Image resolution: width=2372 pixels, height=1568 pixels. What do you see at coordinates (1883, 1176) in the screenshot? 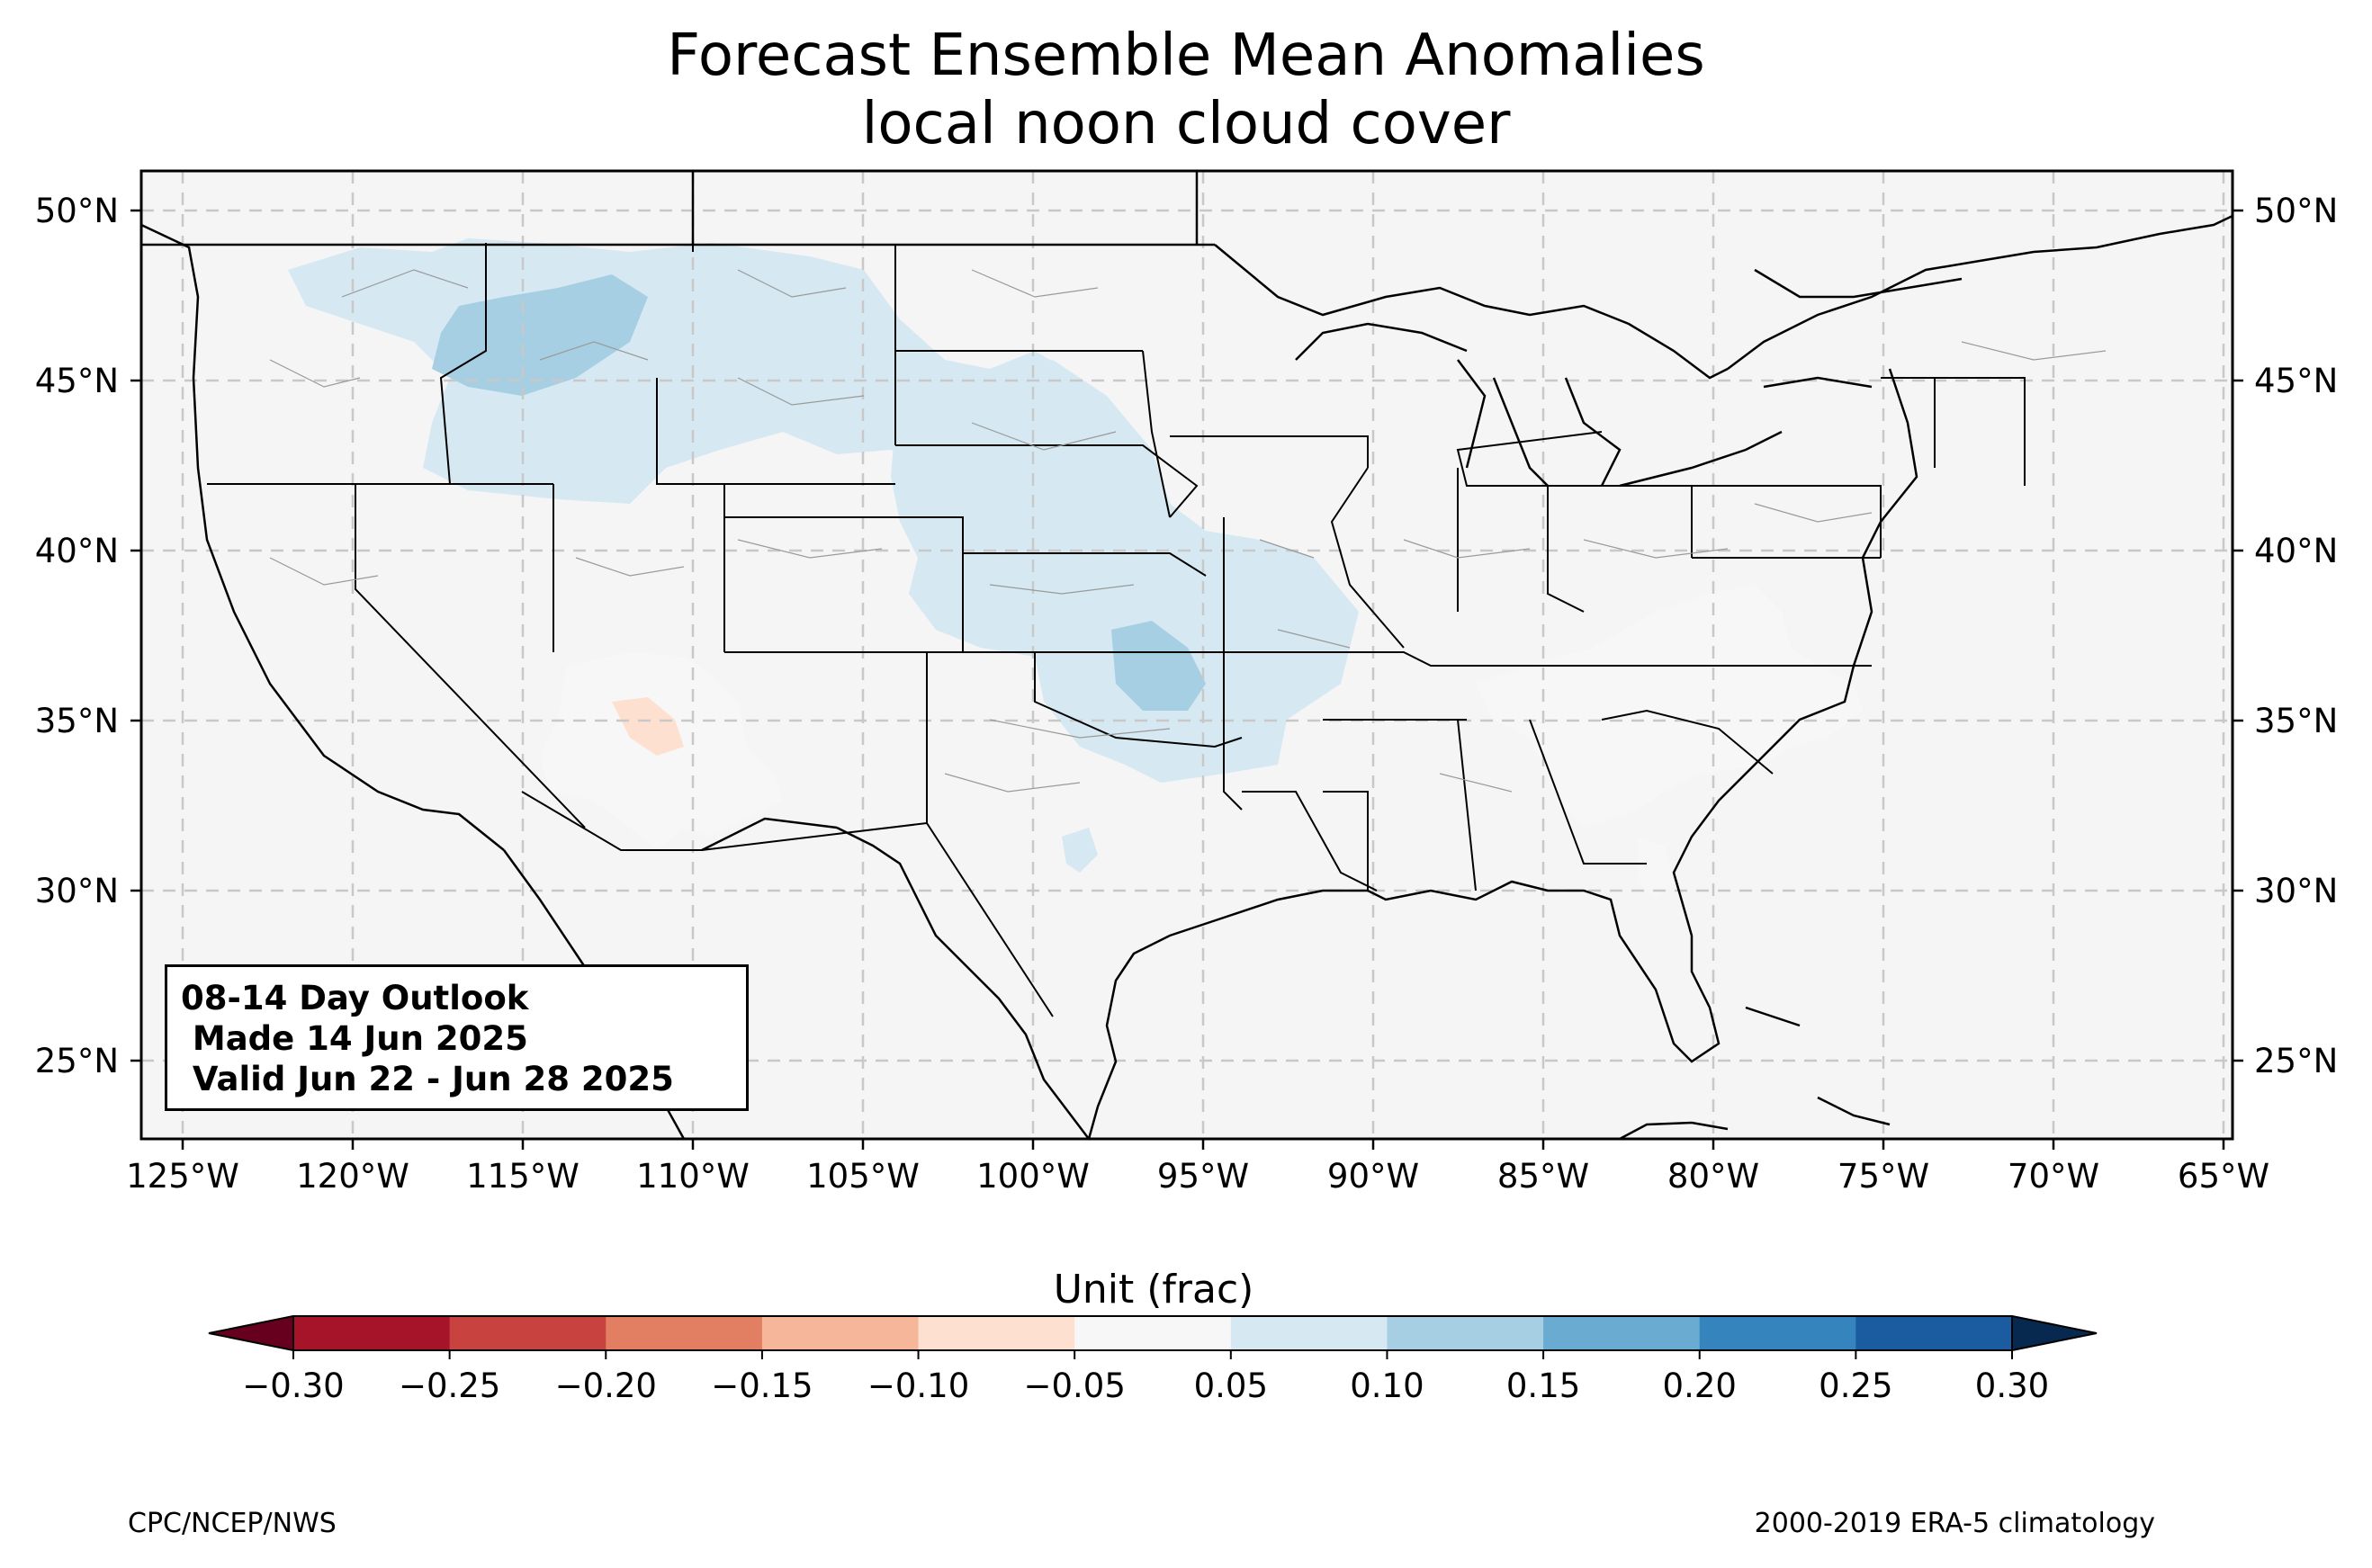
I see `lon-tick-label: 75°W` at bounding box center [1883, 1176].